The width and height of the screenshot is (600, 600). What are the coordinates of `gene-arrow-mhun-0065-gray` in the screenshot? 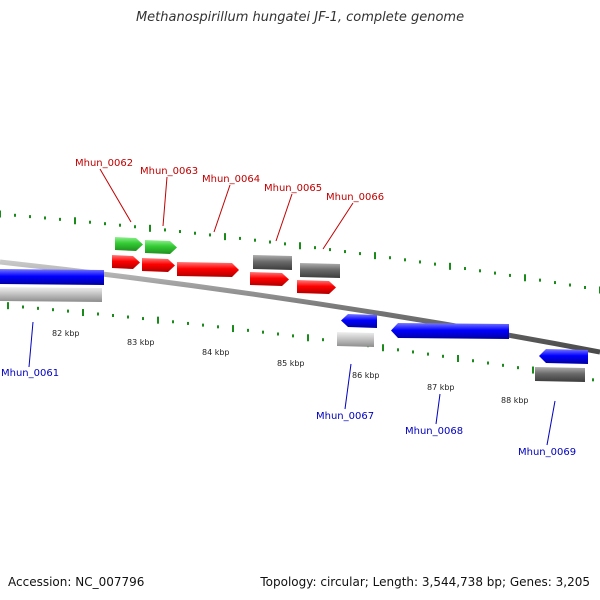 It's located at (272, 262).